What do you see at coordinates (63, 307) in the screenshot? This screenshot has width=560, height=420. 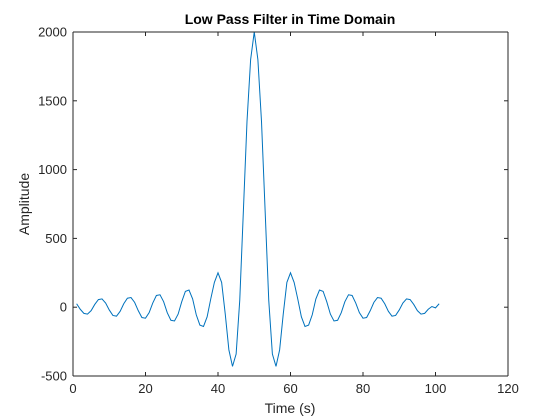 I see `y-tick-label: 0` at bounding box center [63, 307].